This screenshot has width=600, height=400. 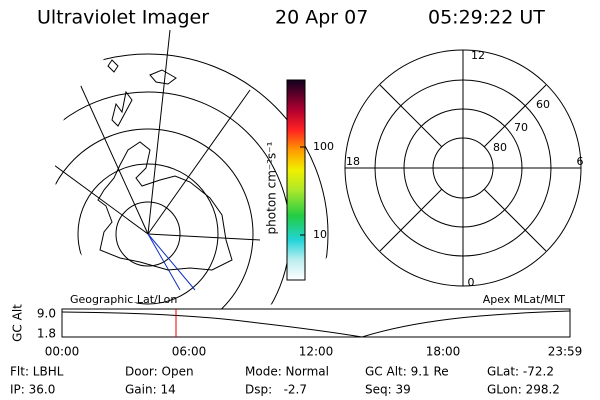 What do you see at coordinates (388, 390) in the screenshot?
I see `info-field: Seq: 39` at bounding box center [388, 390].